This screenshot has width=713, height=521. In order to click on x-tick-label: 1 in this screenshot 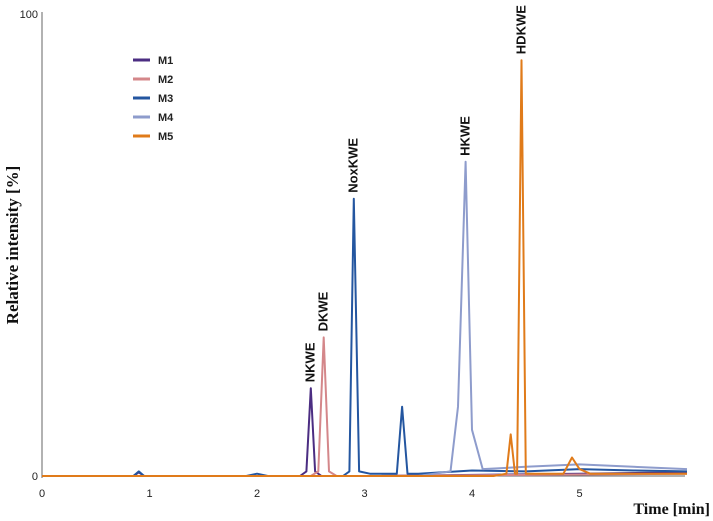, I will do `click(149, 494)`.